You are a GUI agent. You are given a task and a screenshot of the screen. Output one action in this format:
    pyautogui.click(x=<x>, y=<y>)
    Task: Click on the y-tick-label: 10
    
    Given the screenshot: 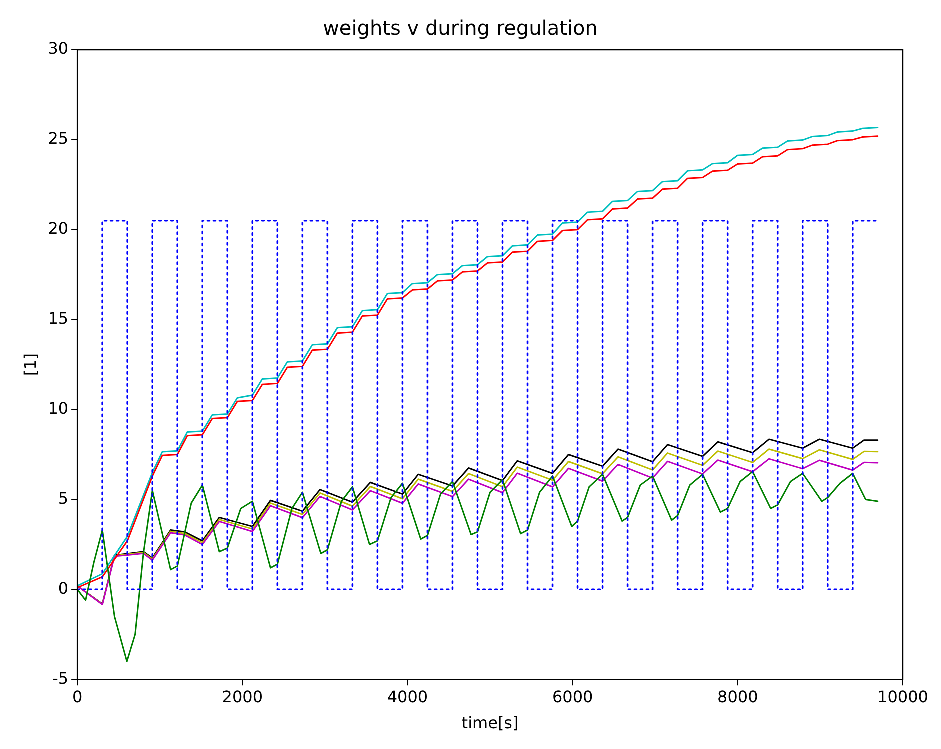 What is the action you would take?
    pyautogui.click(x=58, y=408)
    